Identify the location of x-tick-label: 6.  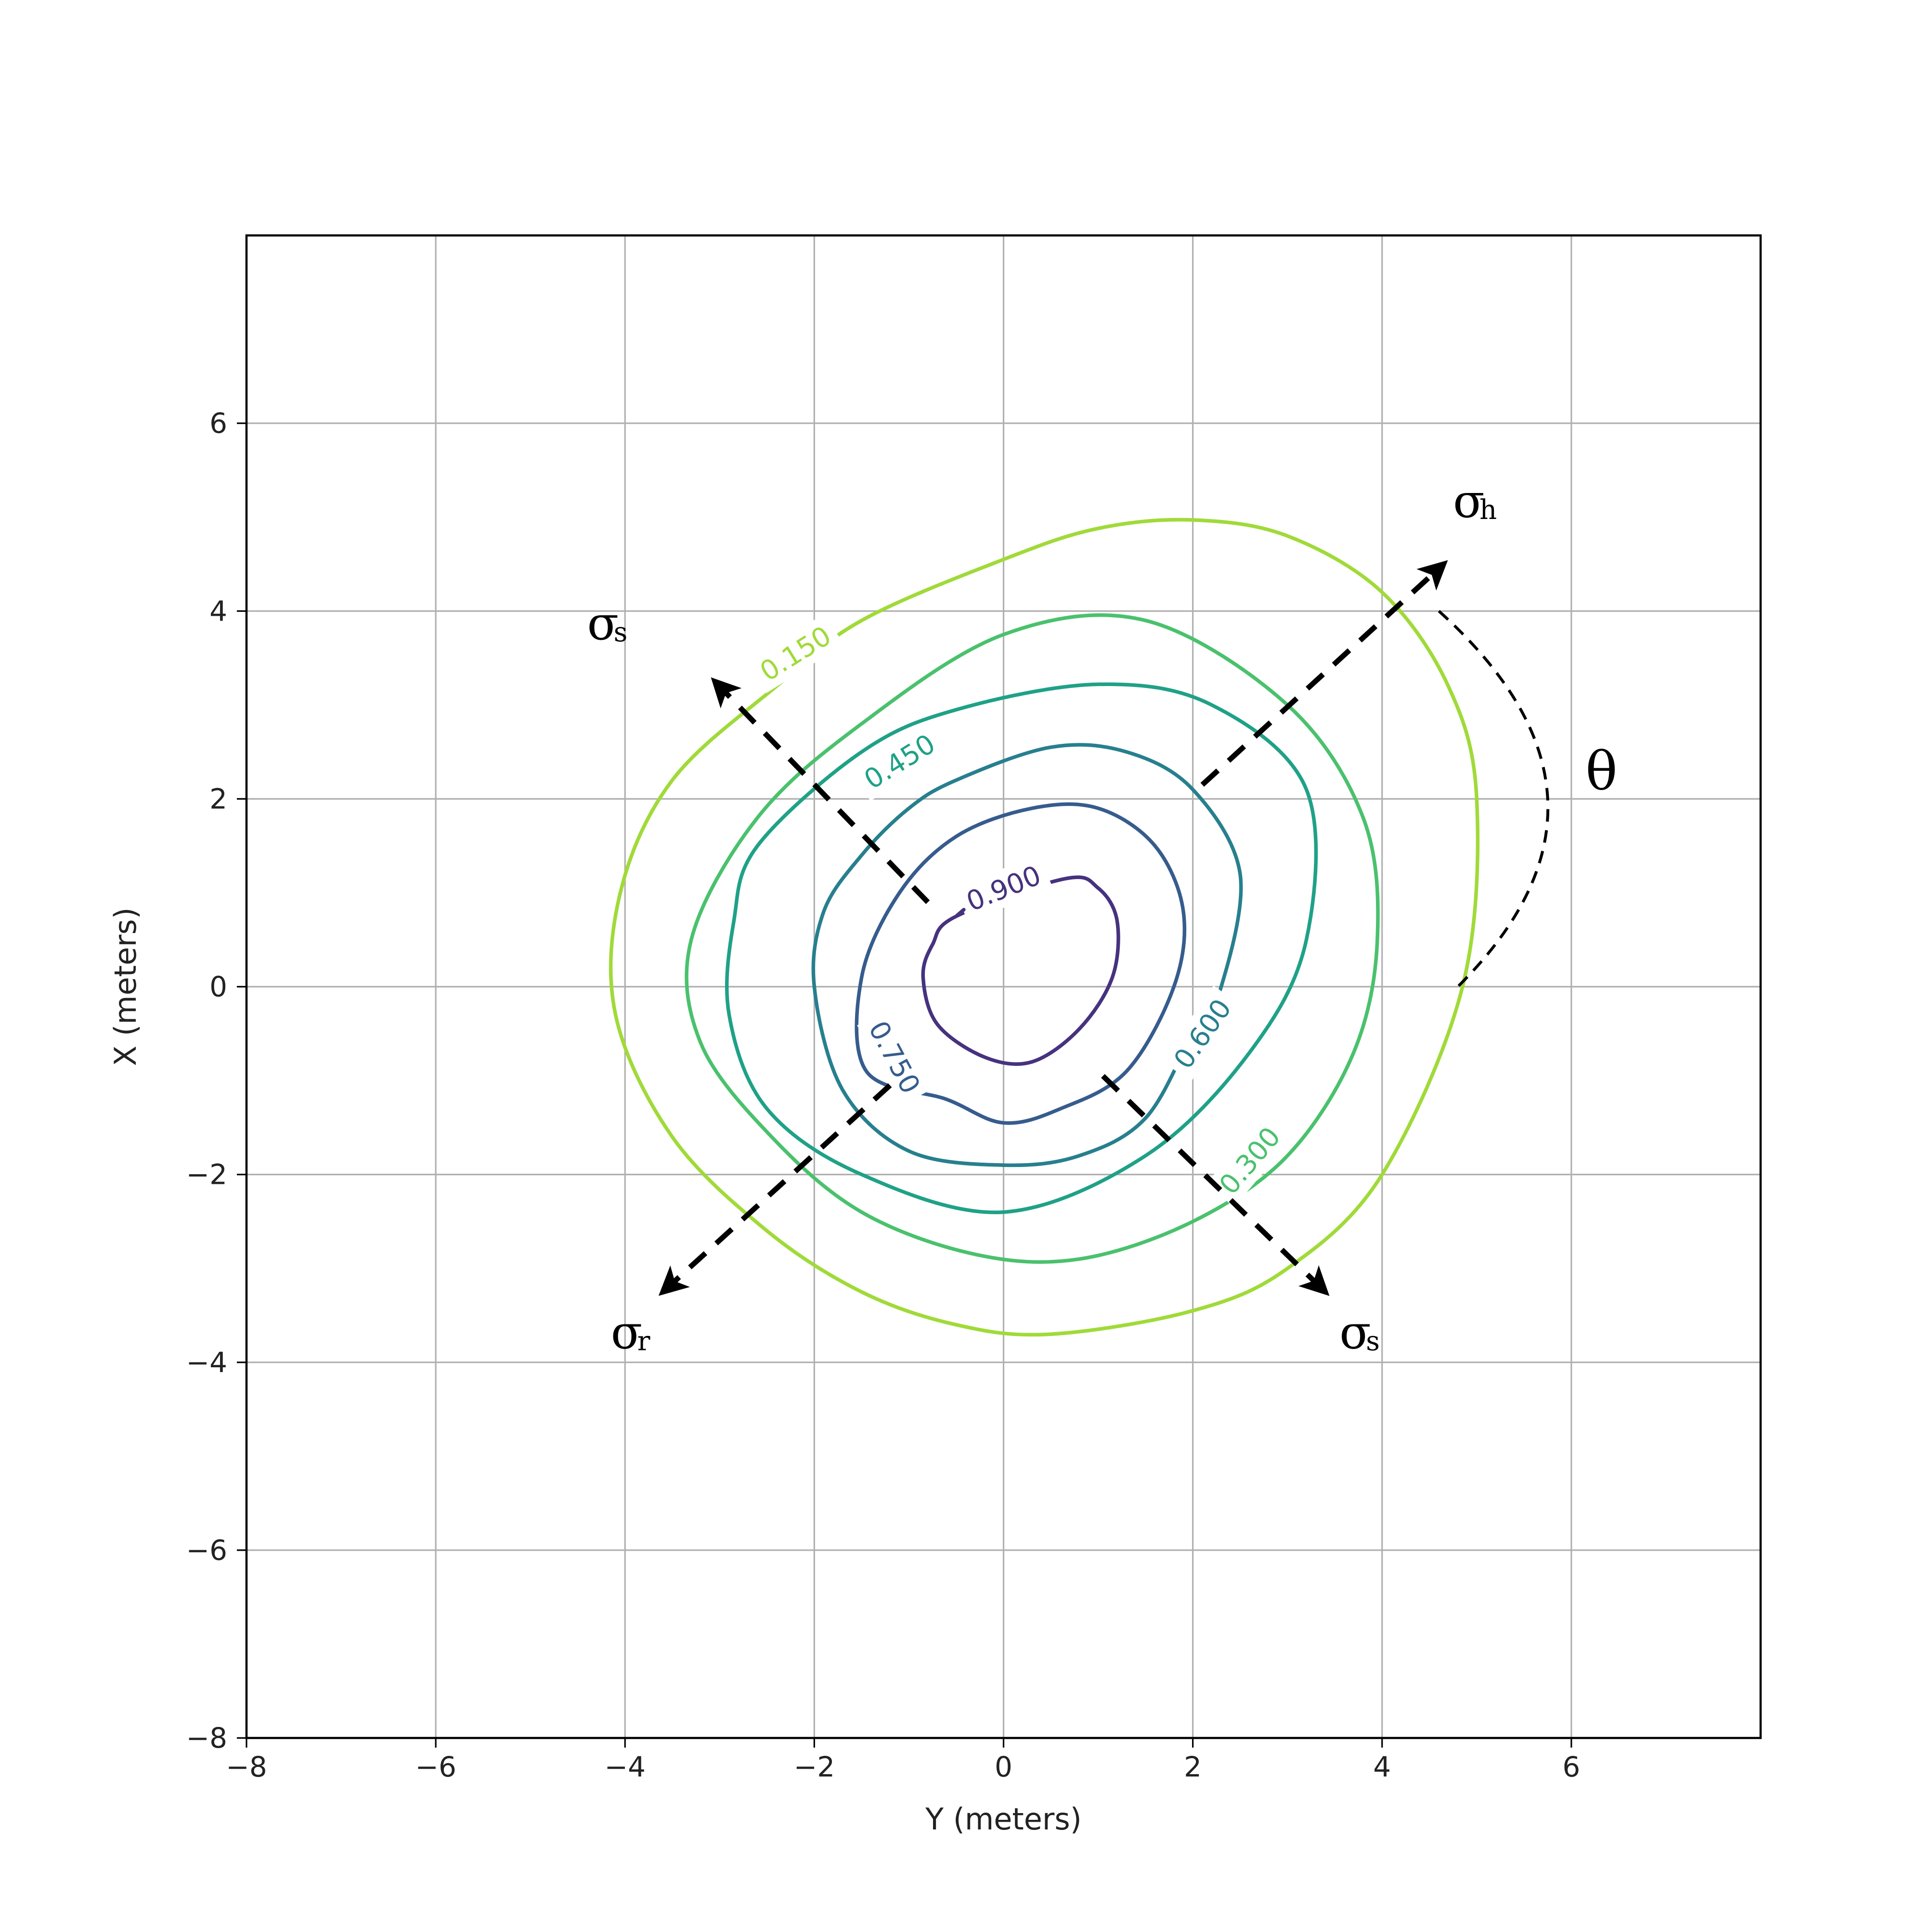
(1571, 1766).